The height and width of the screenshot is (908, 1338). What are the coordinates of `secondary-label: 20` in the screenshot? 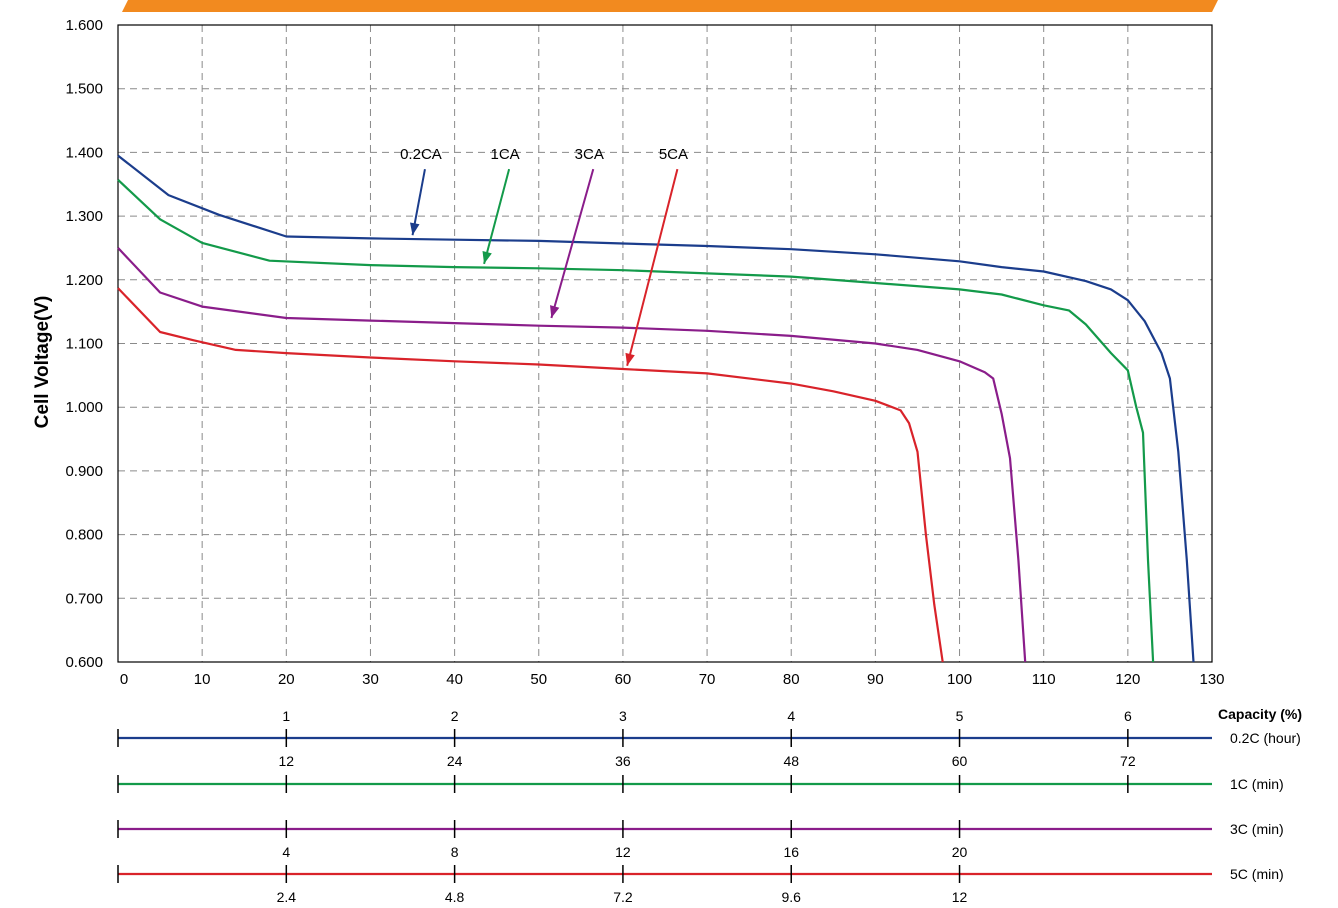 It's located at (960, 852).